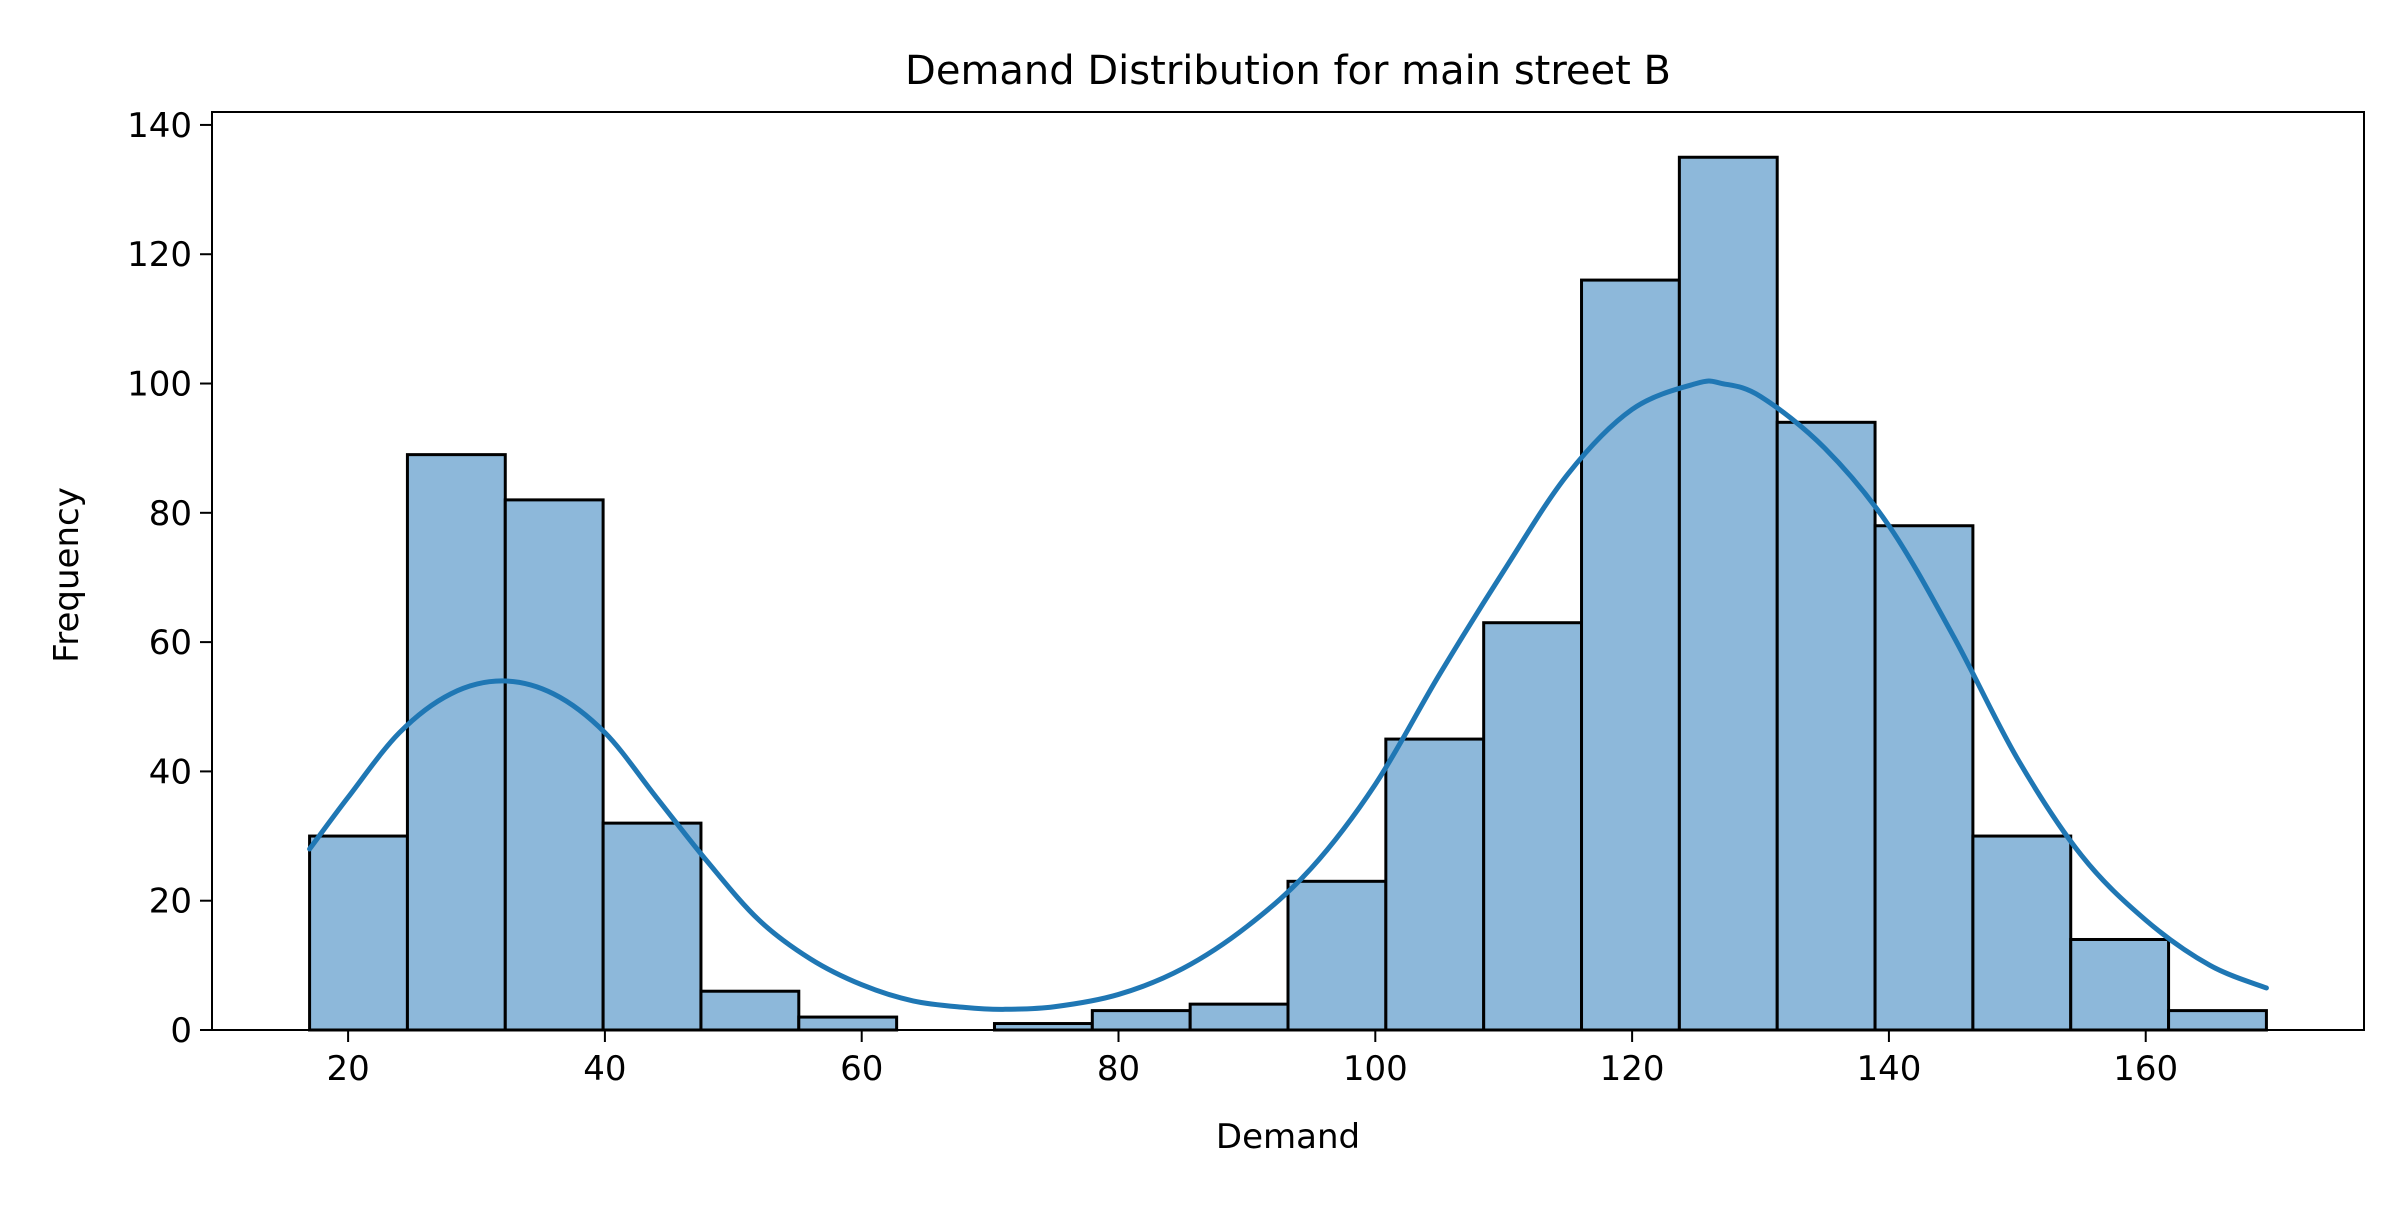 Image resolution: width=2400 pixels, height=1205 pixels. I want to click on chart-title: Demand Distribution for main street B, so click(1288, 71).